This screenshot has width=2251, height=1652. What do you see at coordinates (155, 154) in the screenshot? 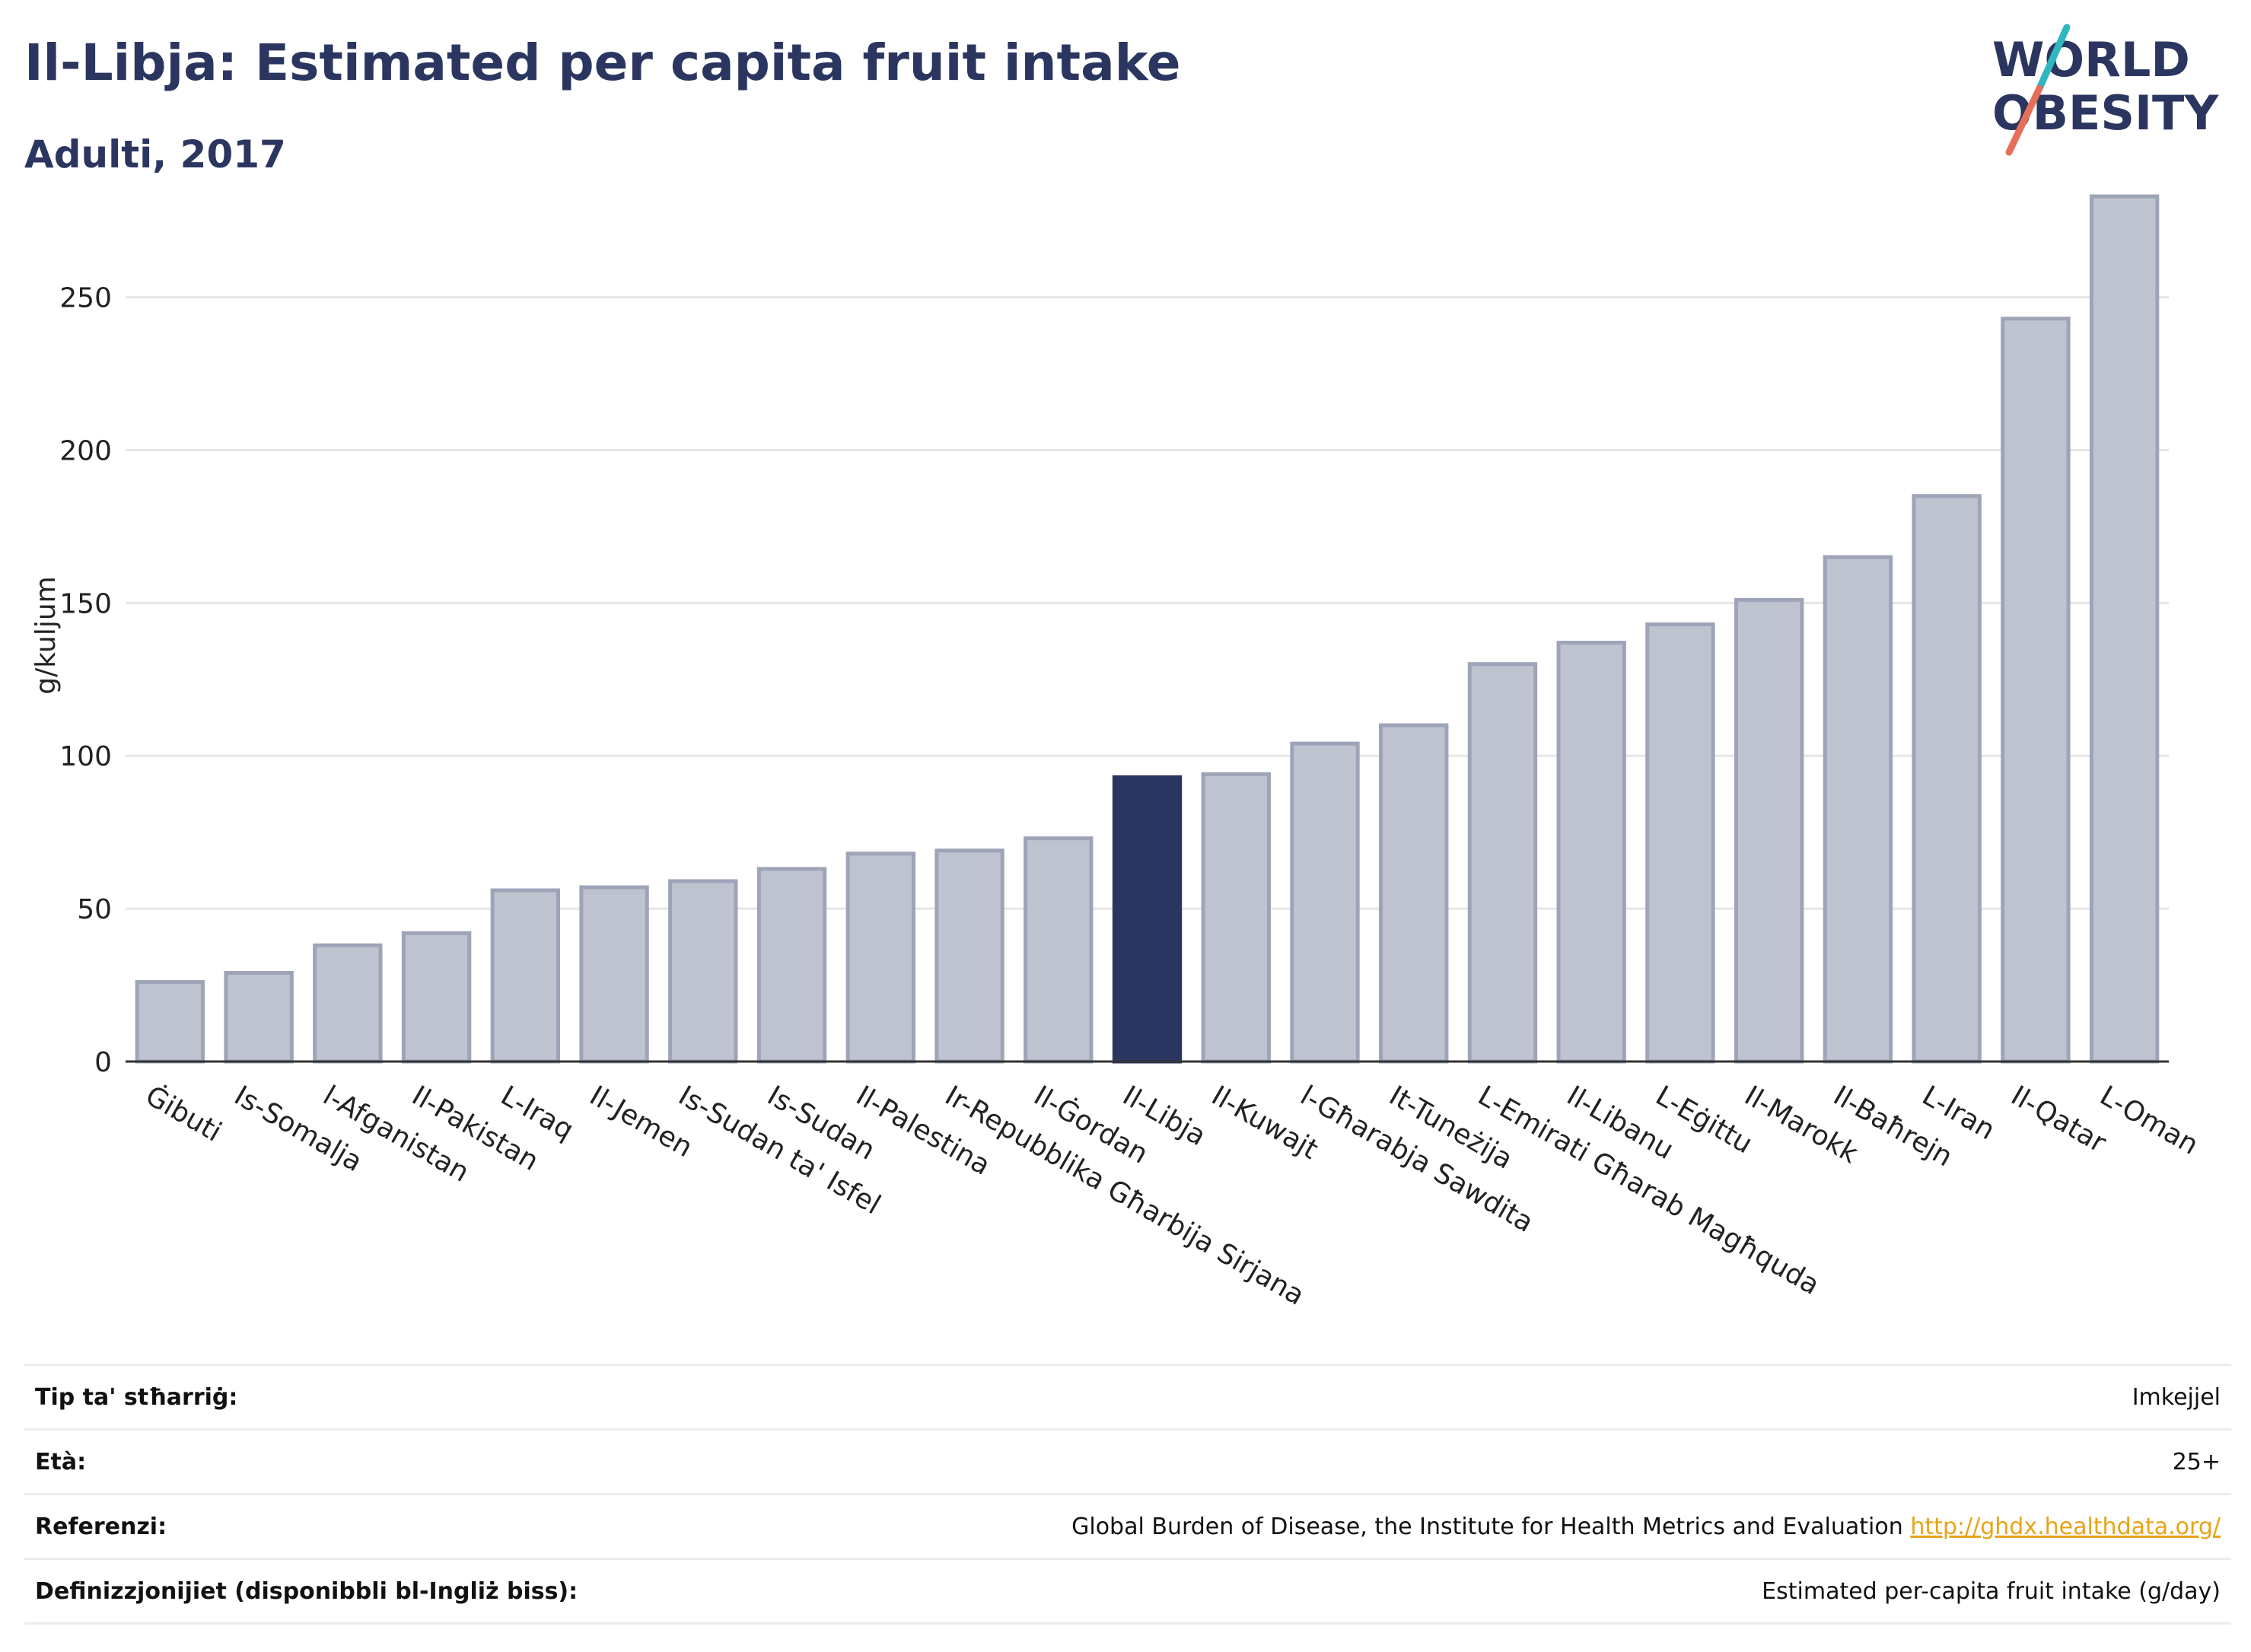
I see `chart-subtitle: Adulti, 2017` at bounding box center [155, 154].